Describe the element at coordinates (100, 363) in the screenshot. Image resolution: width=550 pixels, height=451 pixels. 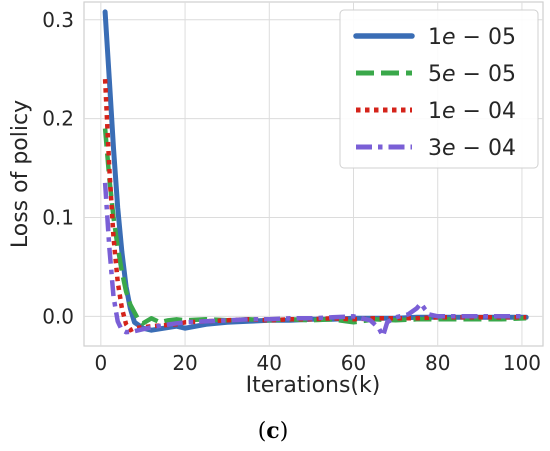
I see `x-tick-label: 0` at that location.